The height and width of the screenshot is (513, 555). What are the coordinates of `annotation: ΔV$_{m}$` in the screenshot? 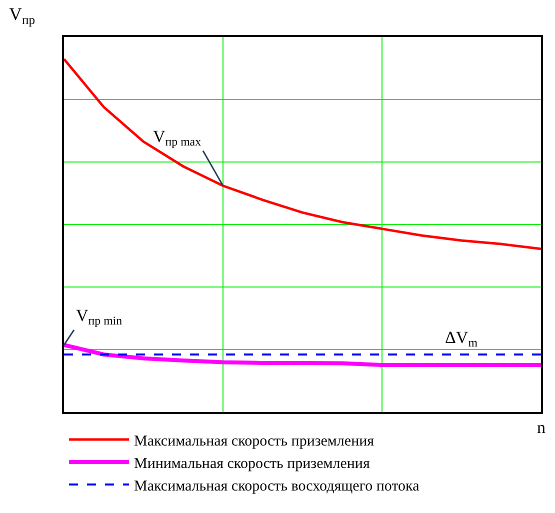 It's located at (461, 339).